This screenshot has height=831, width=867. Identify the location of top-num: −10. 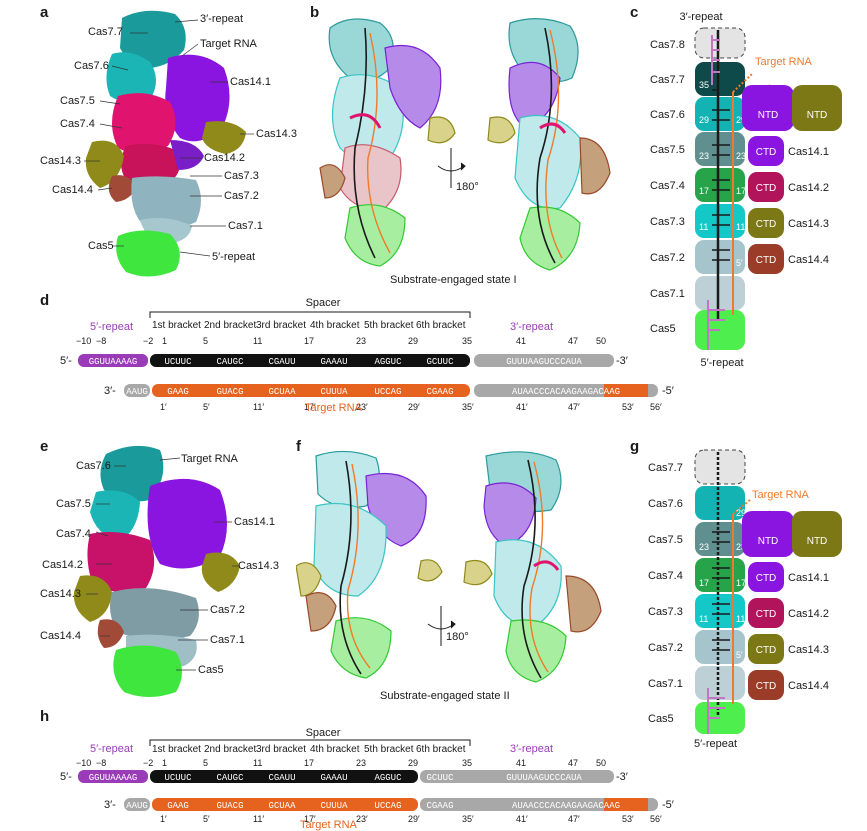
(83, 763).